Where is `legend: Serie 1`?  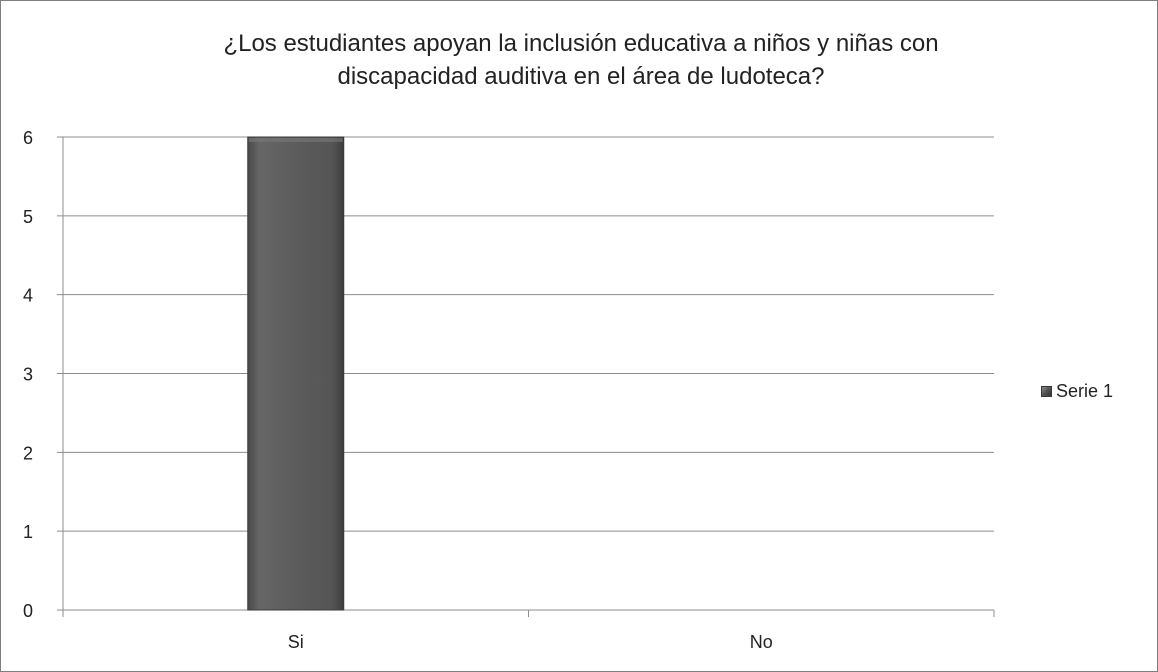 legend: Serie 1 is located at coordinates (1077, 391).